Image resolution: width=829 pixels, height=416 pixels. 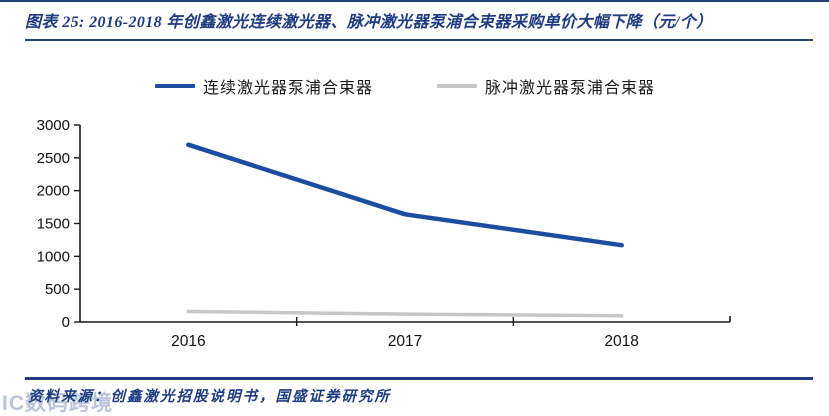 I want to click on footer-rule, so click(x=419, y=378).